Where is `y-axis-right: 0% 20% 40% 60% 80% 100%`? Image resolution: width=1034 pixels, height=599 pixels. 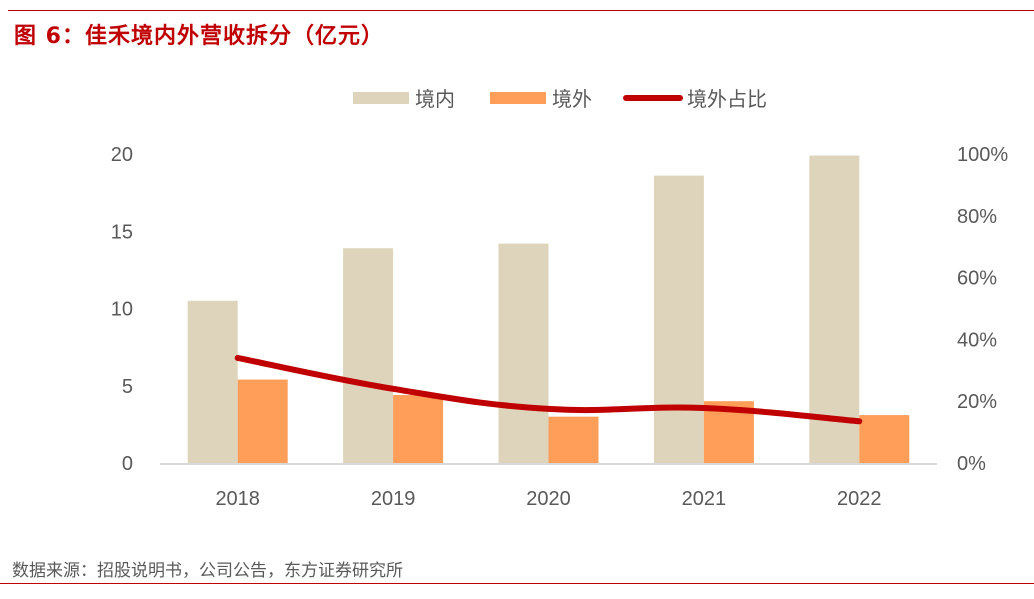 y-axis-right: 0% 20% 40% 60% 80% 100% is located at coordinates (982, 309).